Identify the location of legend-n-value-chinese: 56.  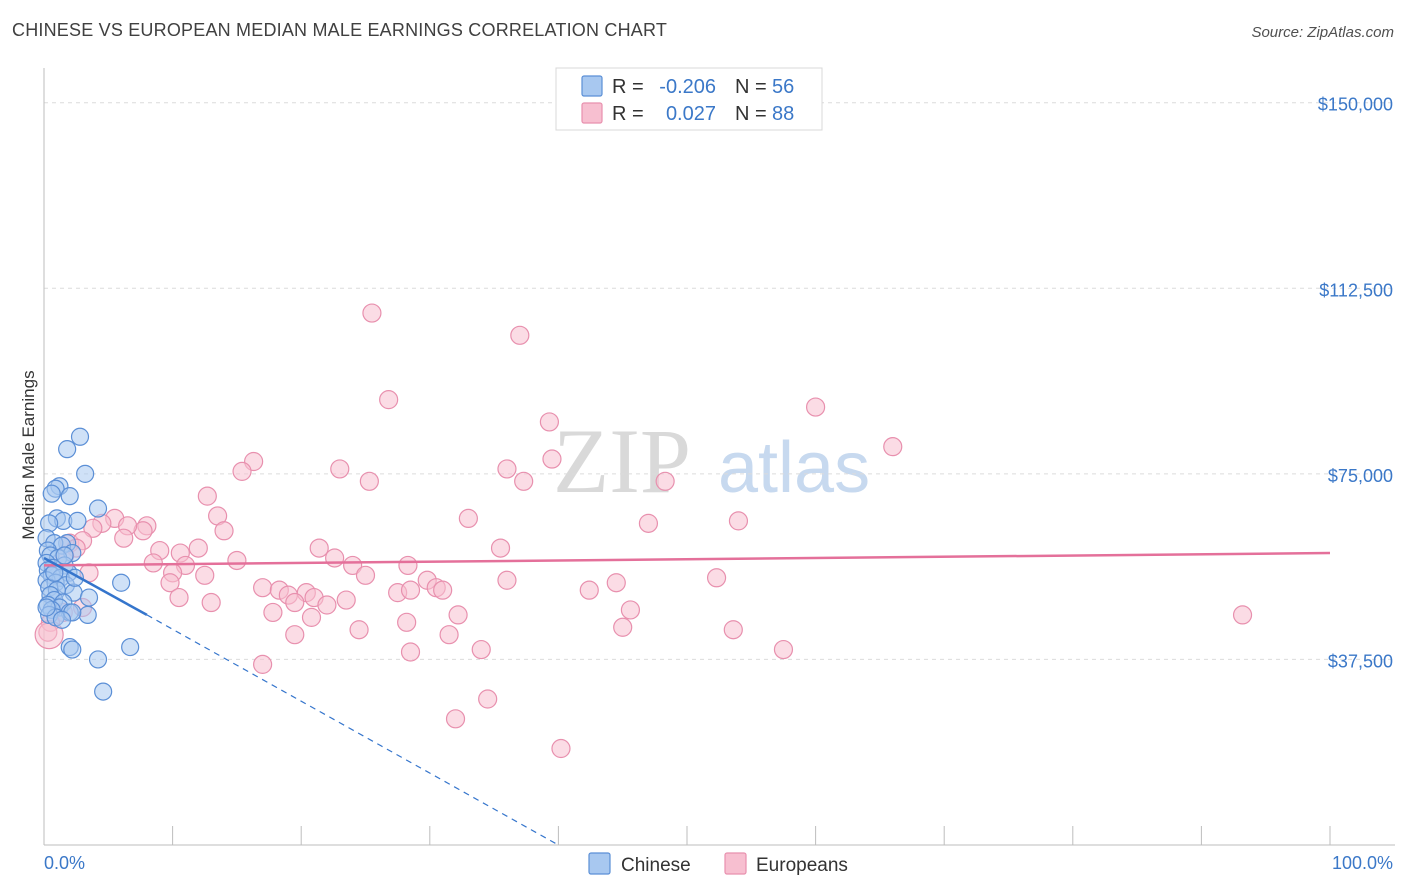
(783, 87).